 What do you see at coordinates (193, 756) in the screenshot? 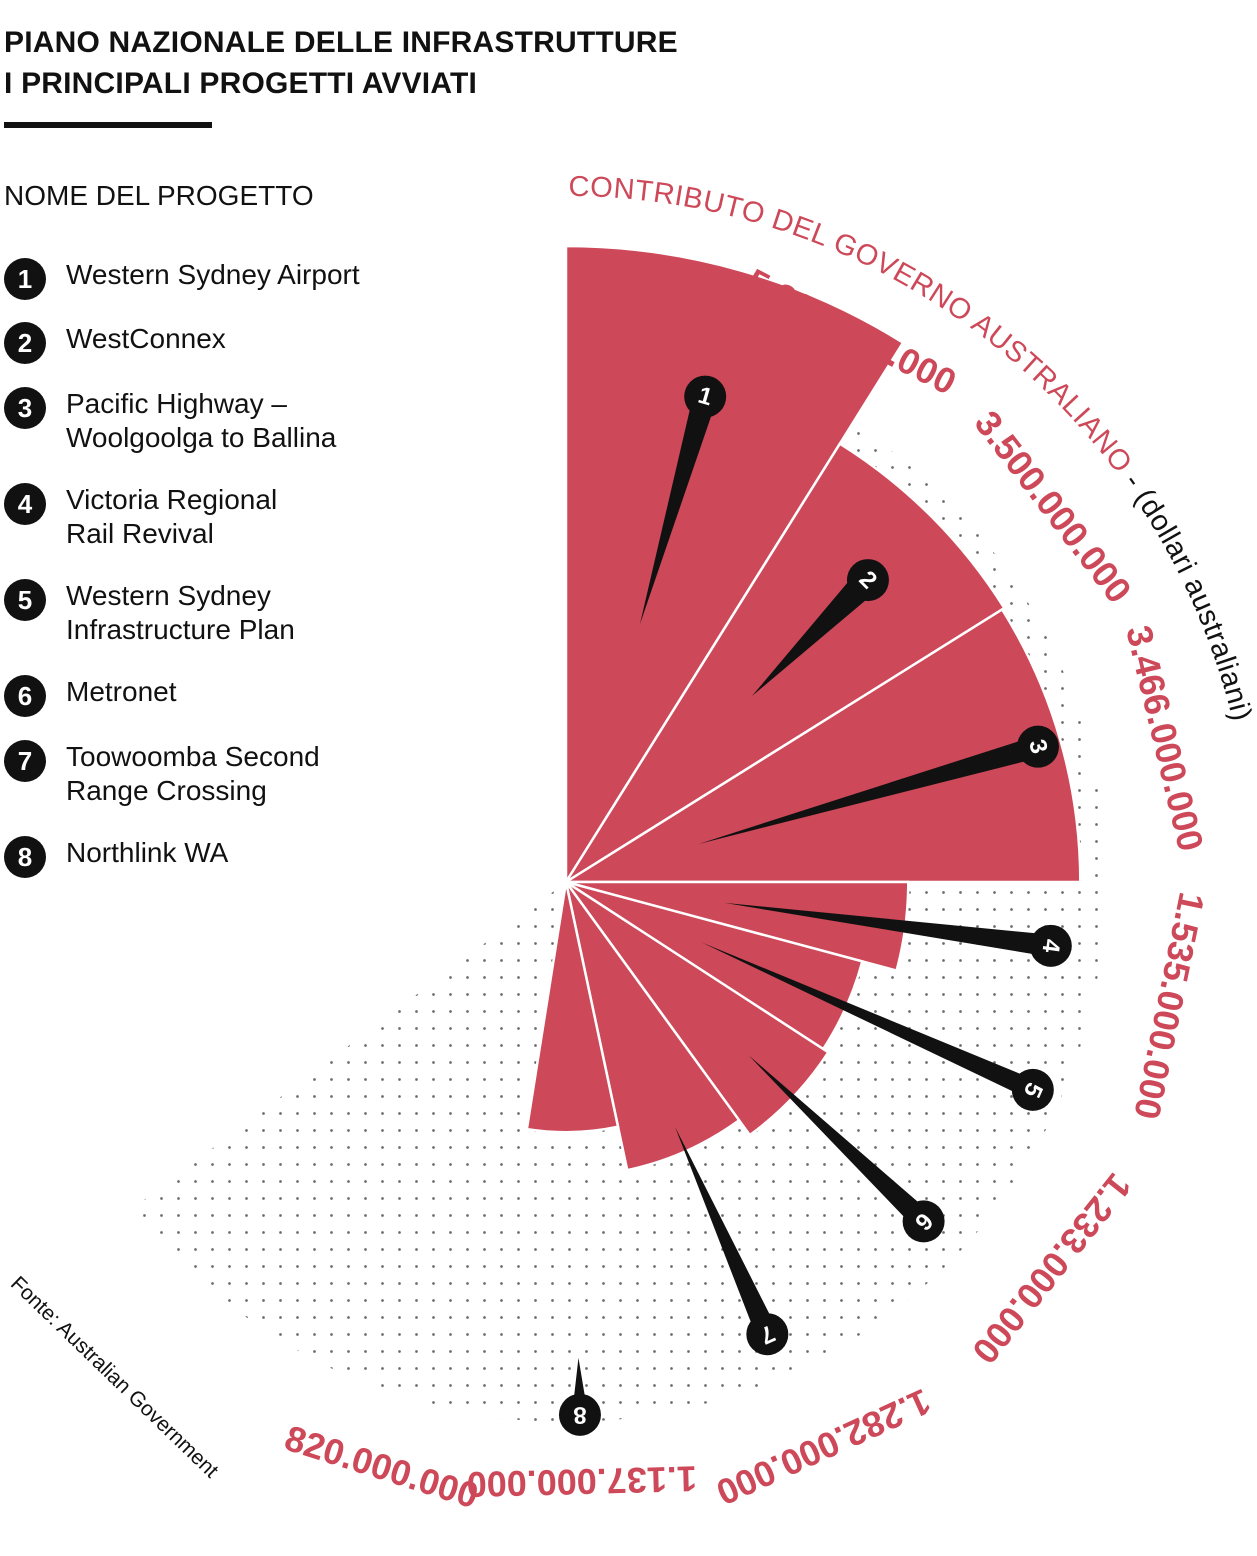
I see `legend-label-line: Toowoomba Second` at bounding box center [193, 756].